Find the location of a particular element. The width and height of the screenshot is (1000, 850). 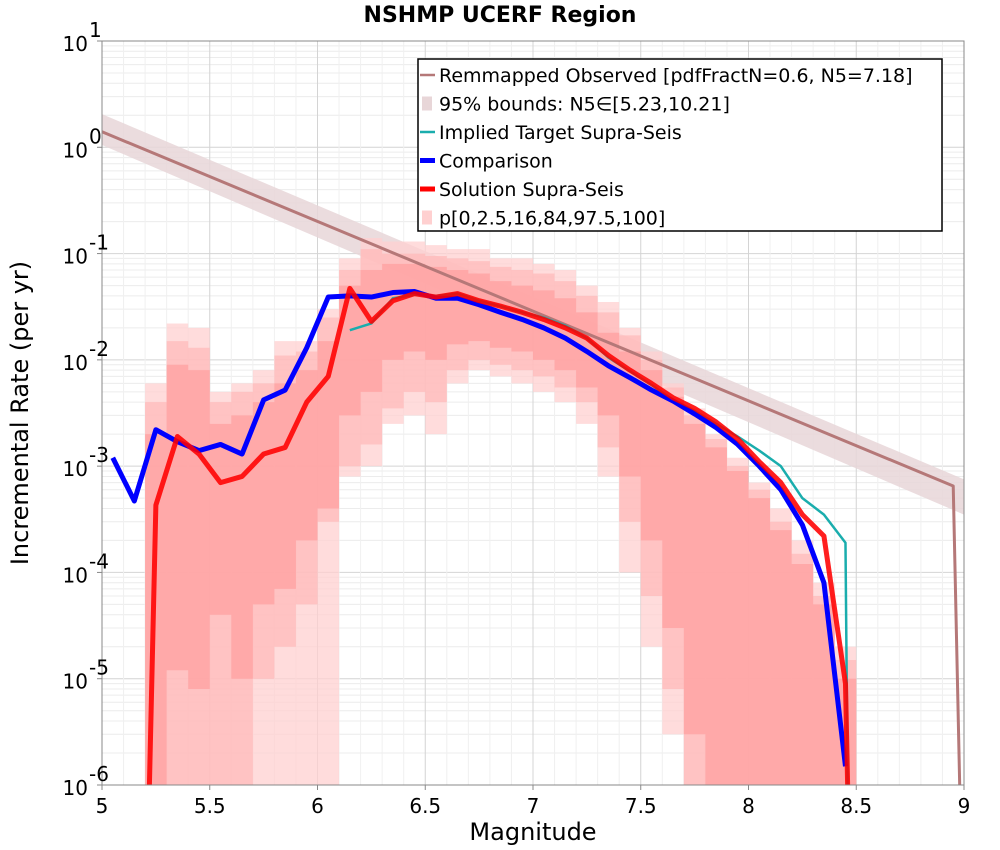

legend-item: Implied Target Supra-Seis is located at coordinates (551, 133).